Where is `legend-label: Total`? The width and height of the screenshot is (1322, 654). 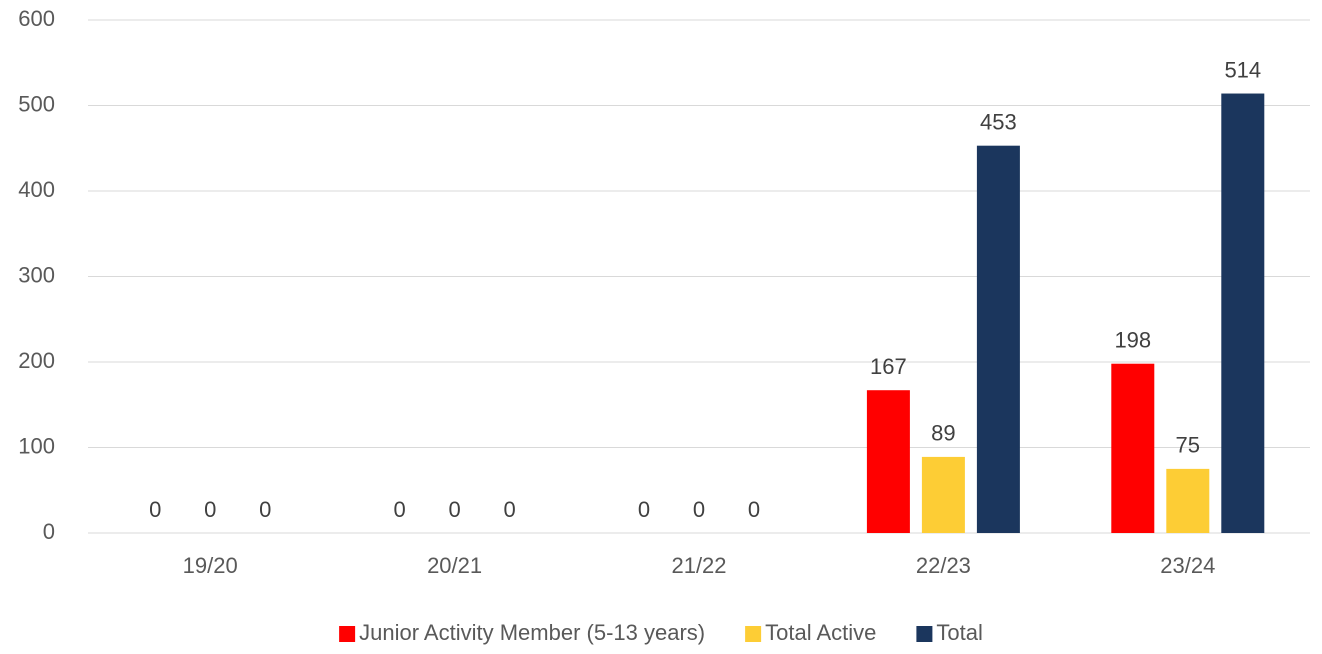
legend-label: Total is located at coordinates (959, 632).